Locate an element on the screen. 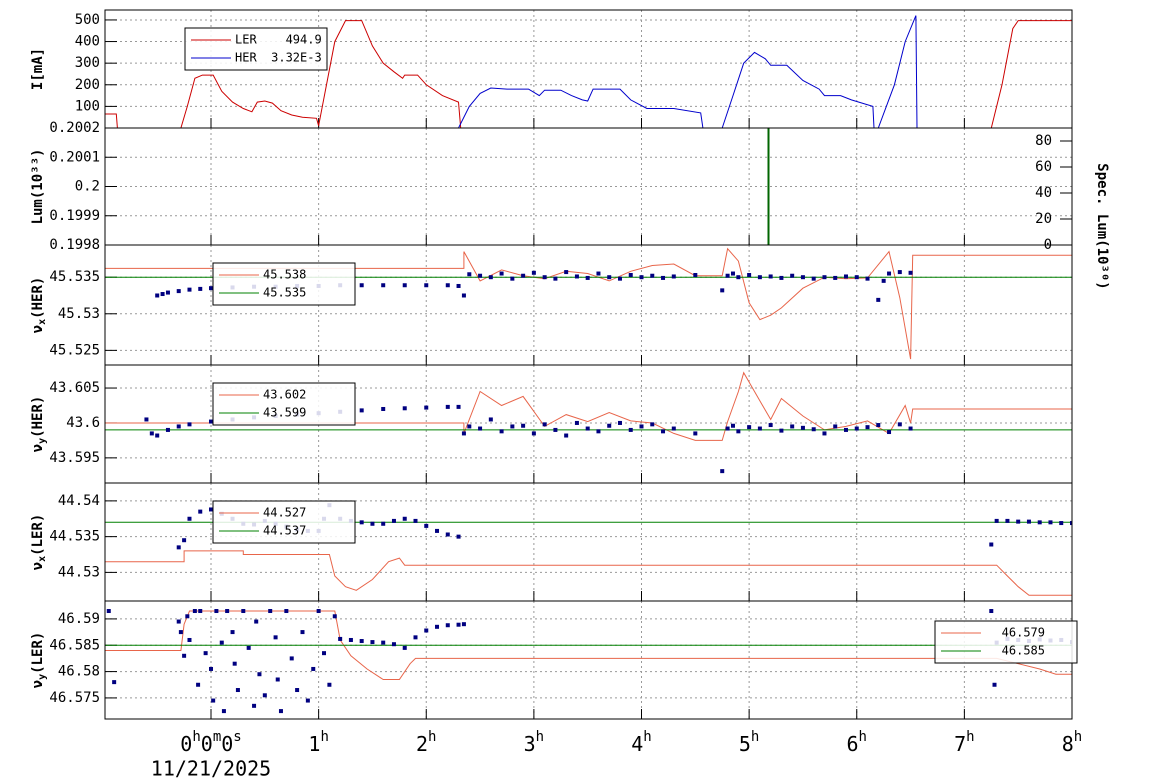  x-tick-label: 2h is located at coordinates (426, 742).